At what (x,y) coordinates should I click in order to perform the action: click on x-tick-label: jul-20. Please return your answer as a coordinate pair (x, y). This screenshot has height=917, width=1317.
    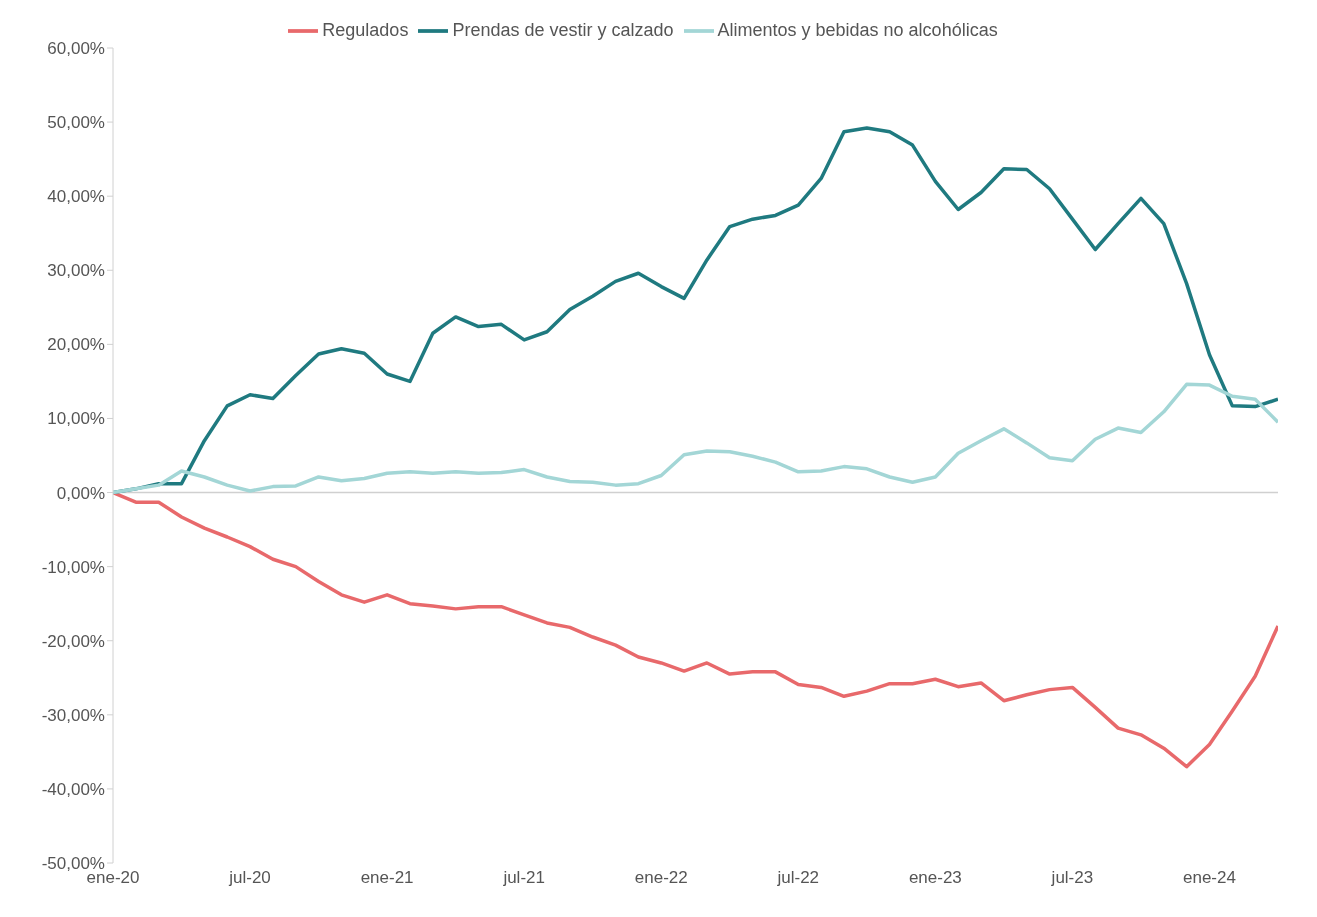
    Looking at the image, I should click on (249, 878).